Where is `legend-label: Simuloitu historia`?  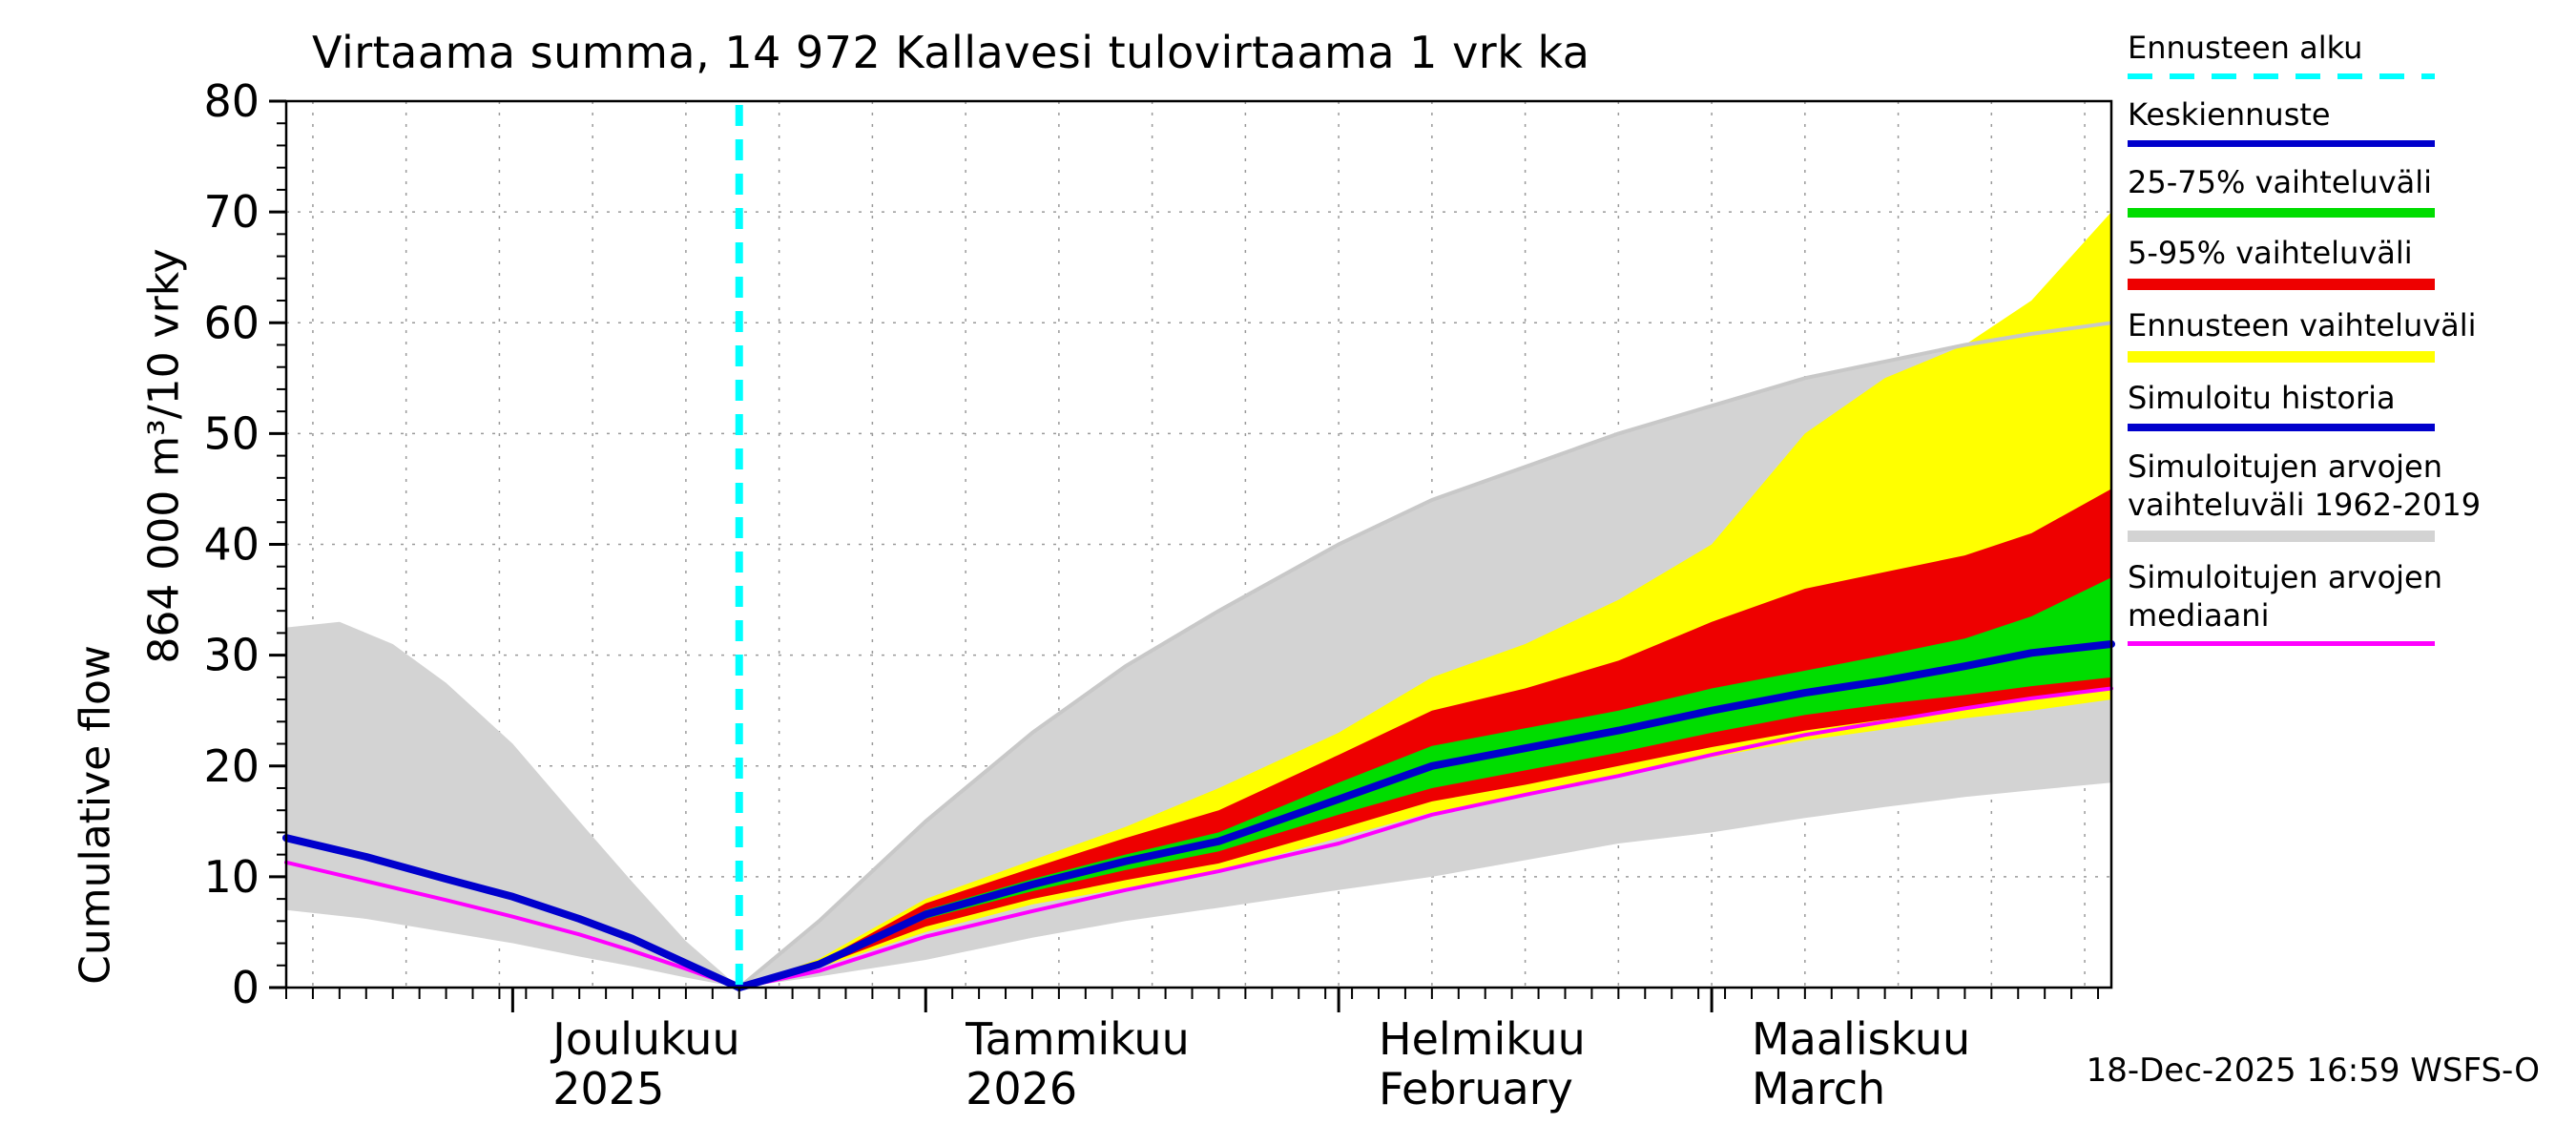 legend-label: Simuloitu historia is located at coordinates (2262, 398).